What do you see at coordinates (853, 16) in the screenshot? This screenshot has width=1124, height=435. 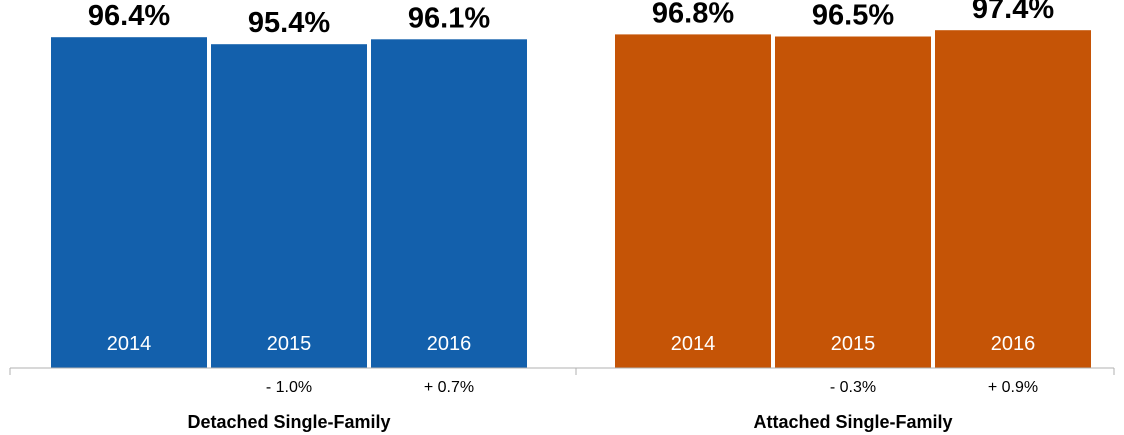 I see `value-label: 96.5%` at bounding box center [853, 16].